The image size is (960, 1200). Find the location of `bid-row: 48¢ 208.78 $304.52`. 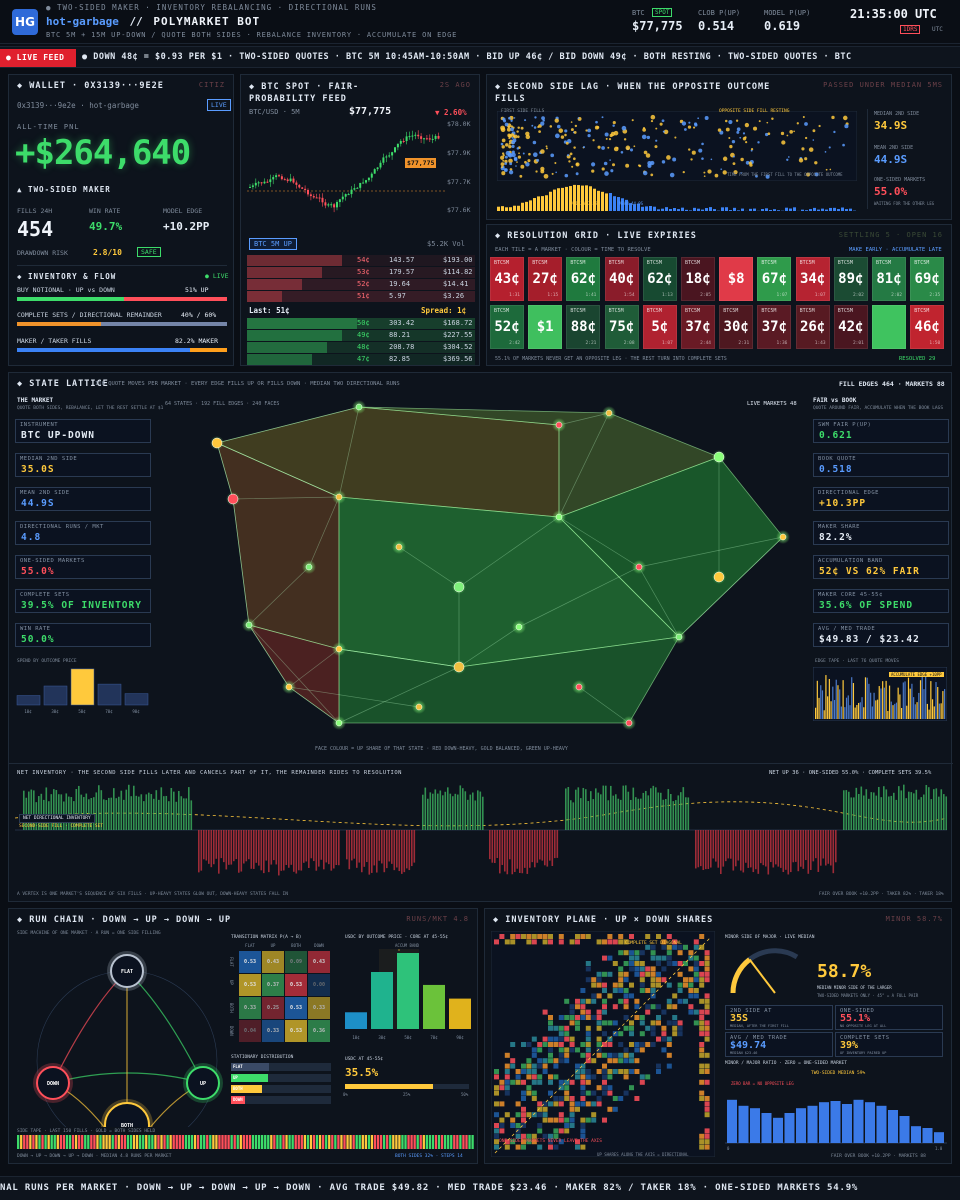

bid-row: 48¢ 208.78 $304.52 is located at coordinates (361, 347).